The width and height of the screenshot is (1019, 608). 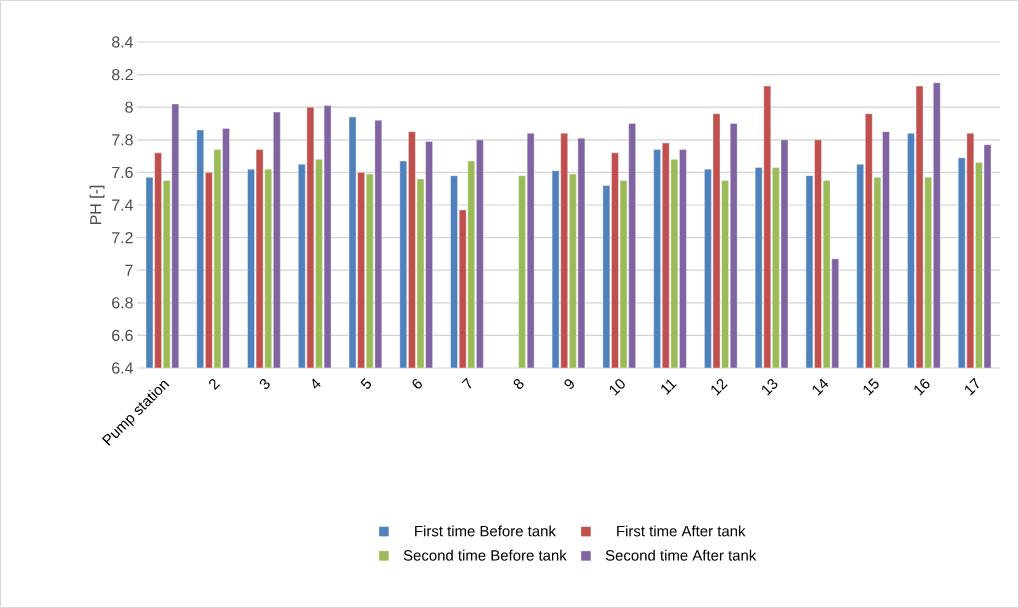 I want to click on y-tick-label: 6.8, so click(x=122, y=303).